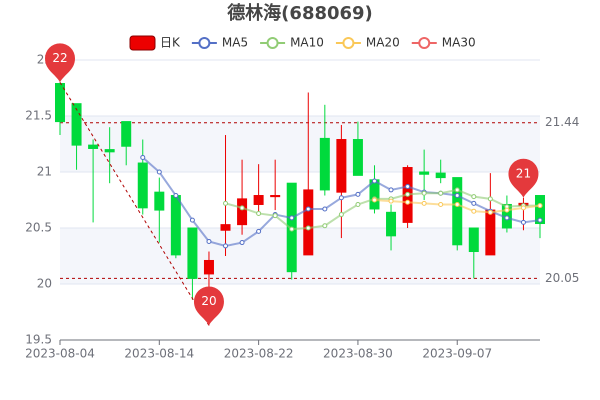 The height and width of the screenshot is (400, 600). I want to click on ma-line, so click(382, 209).